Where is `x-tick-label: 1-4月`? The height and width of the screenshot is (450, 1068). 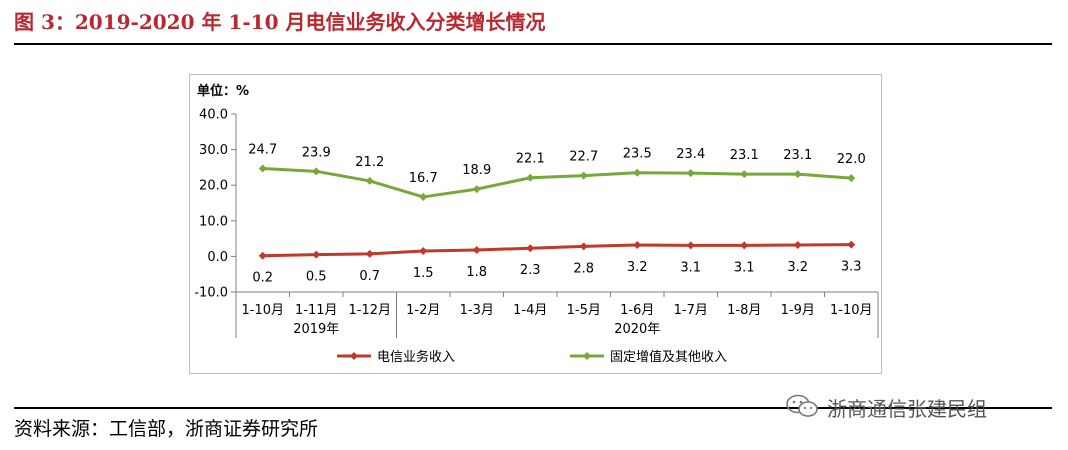
x-tick-label: 1-4月 is located at coordinates (530, 310).